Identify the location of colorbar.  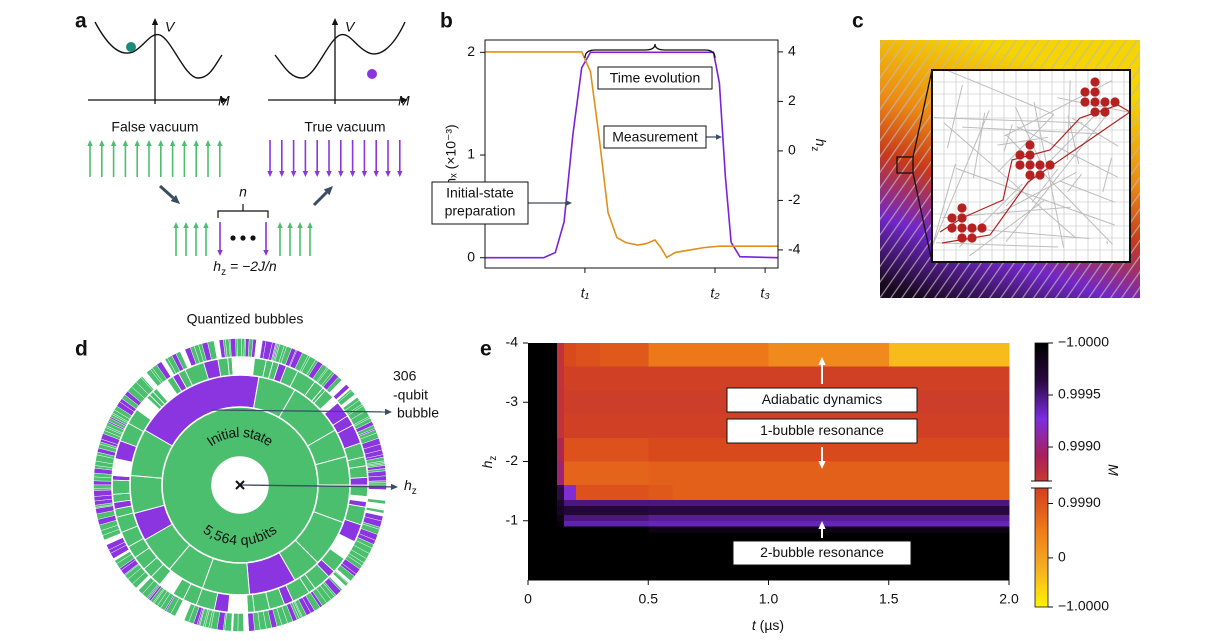
(1041, 475).